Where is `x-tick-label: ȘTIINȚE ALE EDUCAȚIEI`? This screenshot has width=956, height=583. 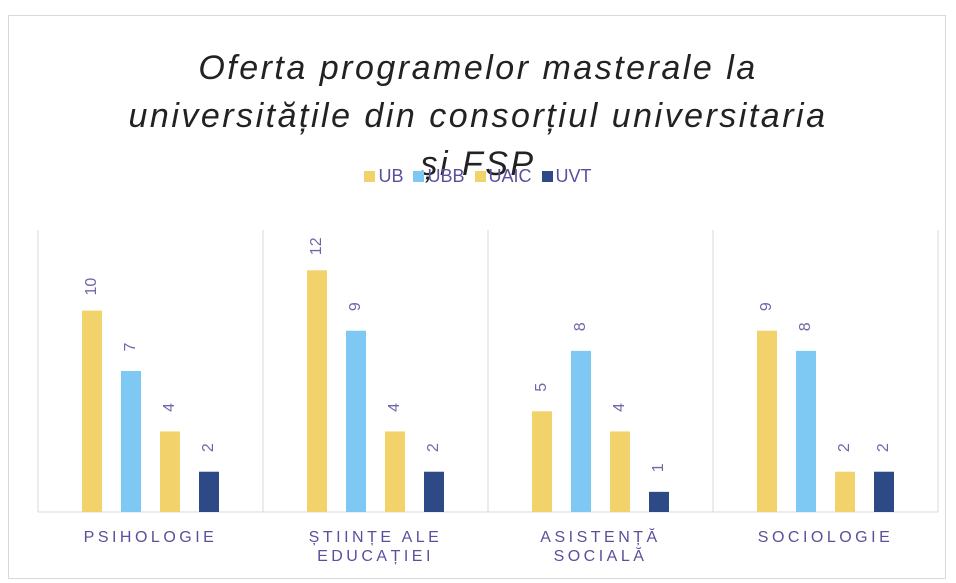 x-tick-label: ȘTIINȚE ALE EDUCAȚIEI is located at coordinates (375, 547).